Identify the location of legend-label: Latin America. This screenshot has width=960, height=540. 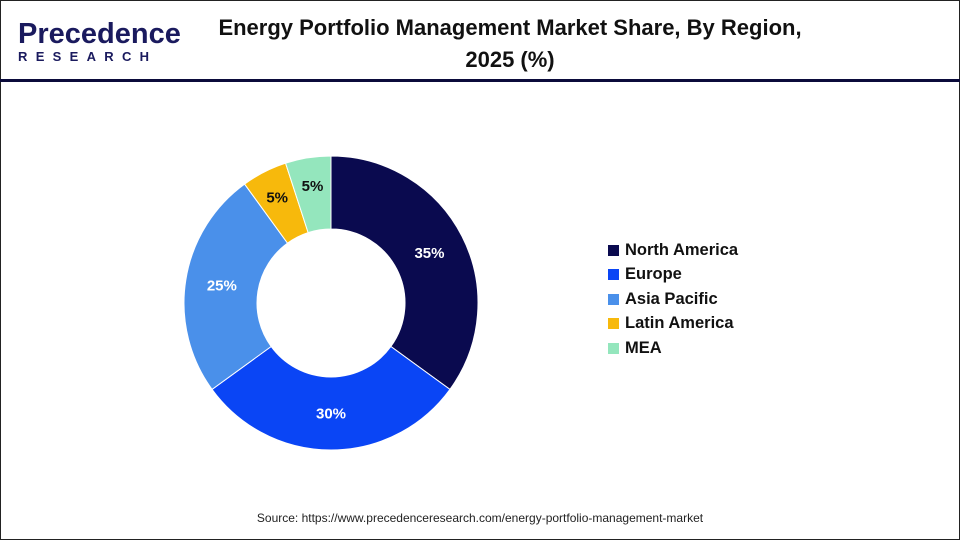
(679, 323).